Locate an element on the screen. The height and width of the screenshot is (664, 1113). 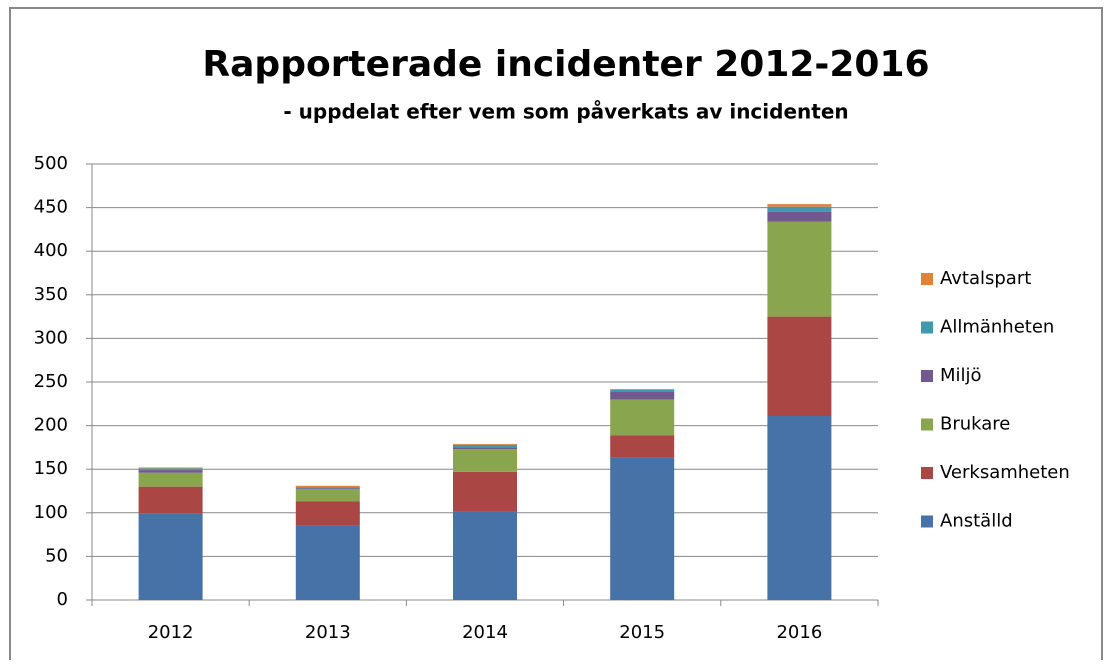
y-tick-label: 150 is located at coordinates (51, 468).